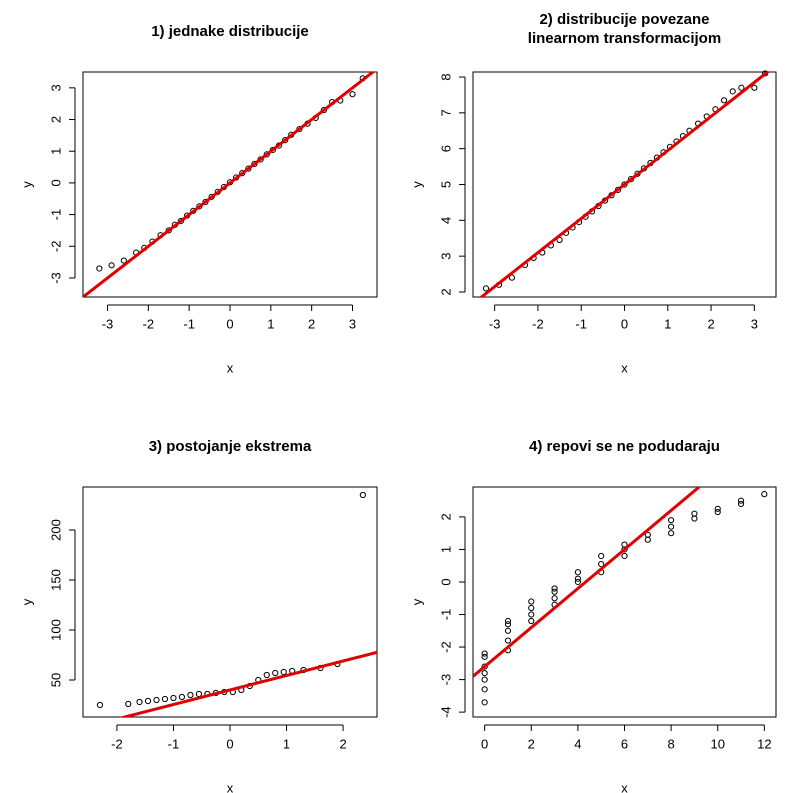  What do you see at coordinates (445, 712) in the screenshot?
I see `y-tick-label: -4` at bounding box center [445, 712].